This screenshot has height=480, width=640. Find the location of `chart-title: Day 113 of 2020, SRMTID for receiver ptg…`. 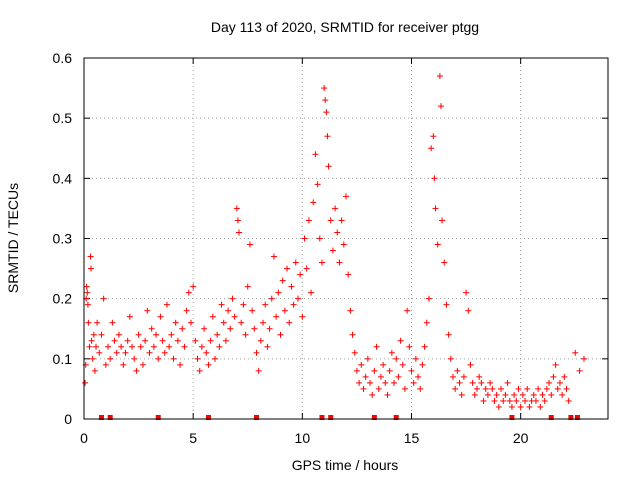

chart-title: Day 113 of 2020, SRMTID for receiver ptg… is located at coordinates (345, 27).